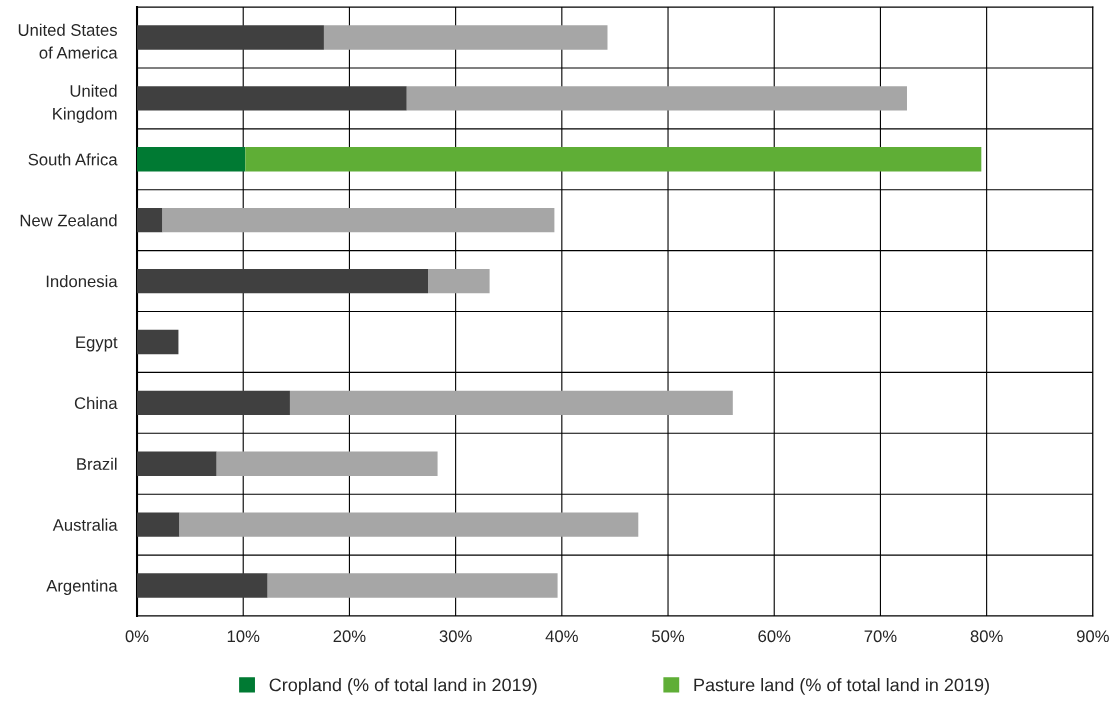 This screenshot has width=1114, height=704. I want to click on y-tick-label: Australia, so click(85, 524).